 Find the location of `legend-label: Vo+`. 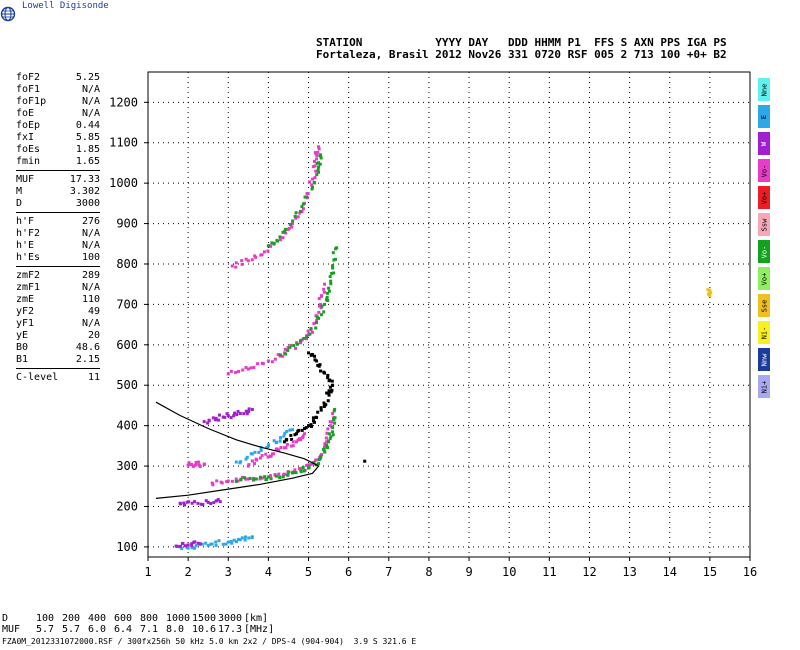

legend-label: Vo+ is located at coordinates (764, 197).